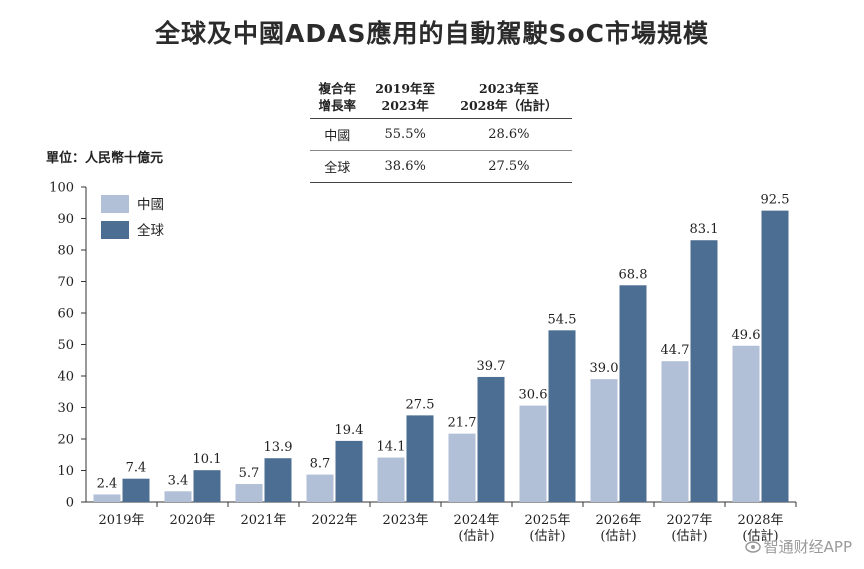  I want to click on data-label: 2.4, so click(107, 483).